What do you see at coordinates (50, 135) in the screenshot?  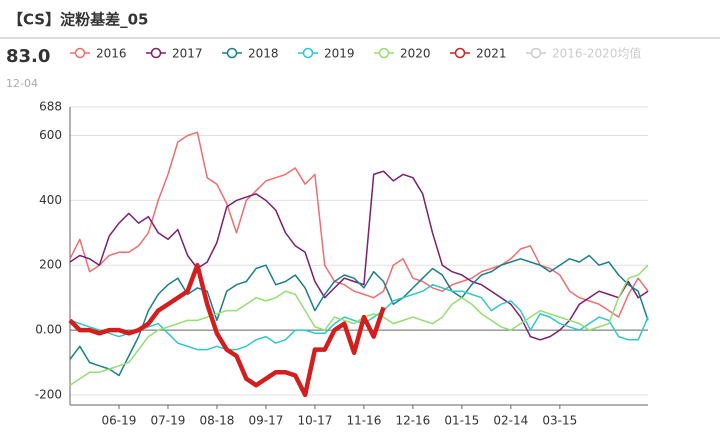 I see `y-tick-label: 600` at bounding box center [50, 135].